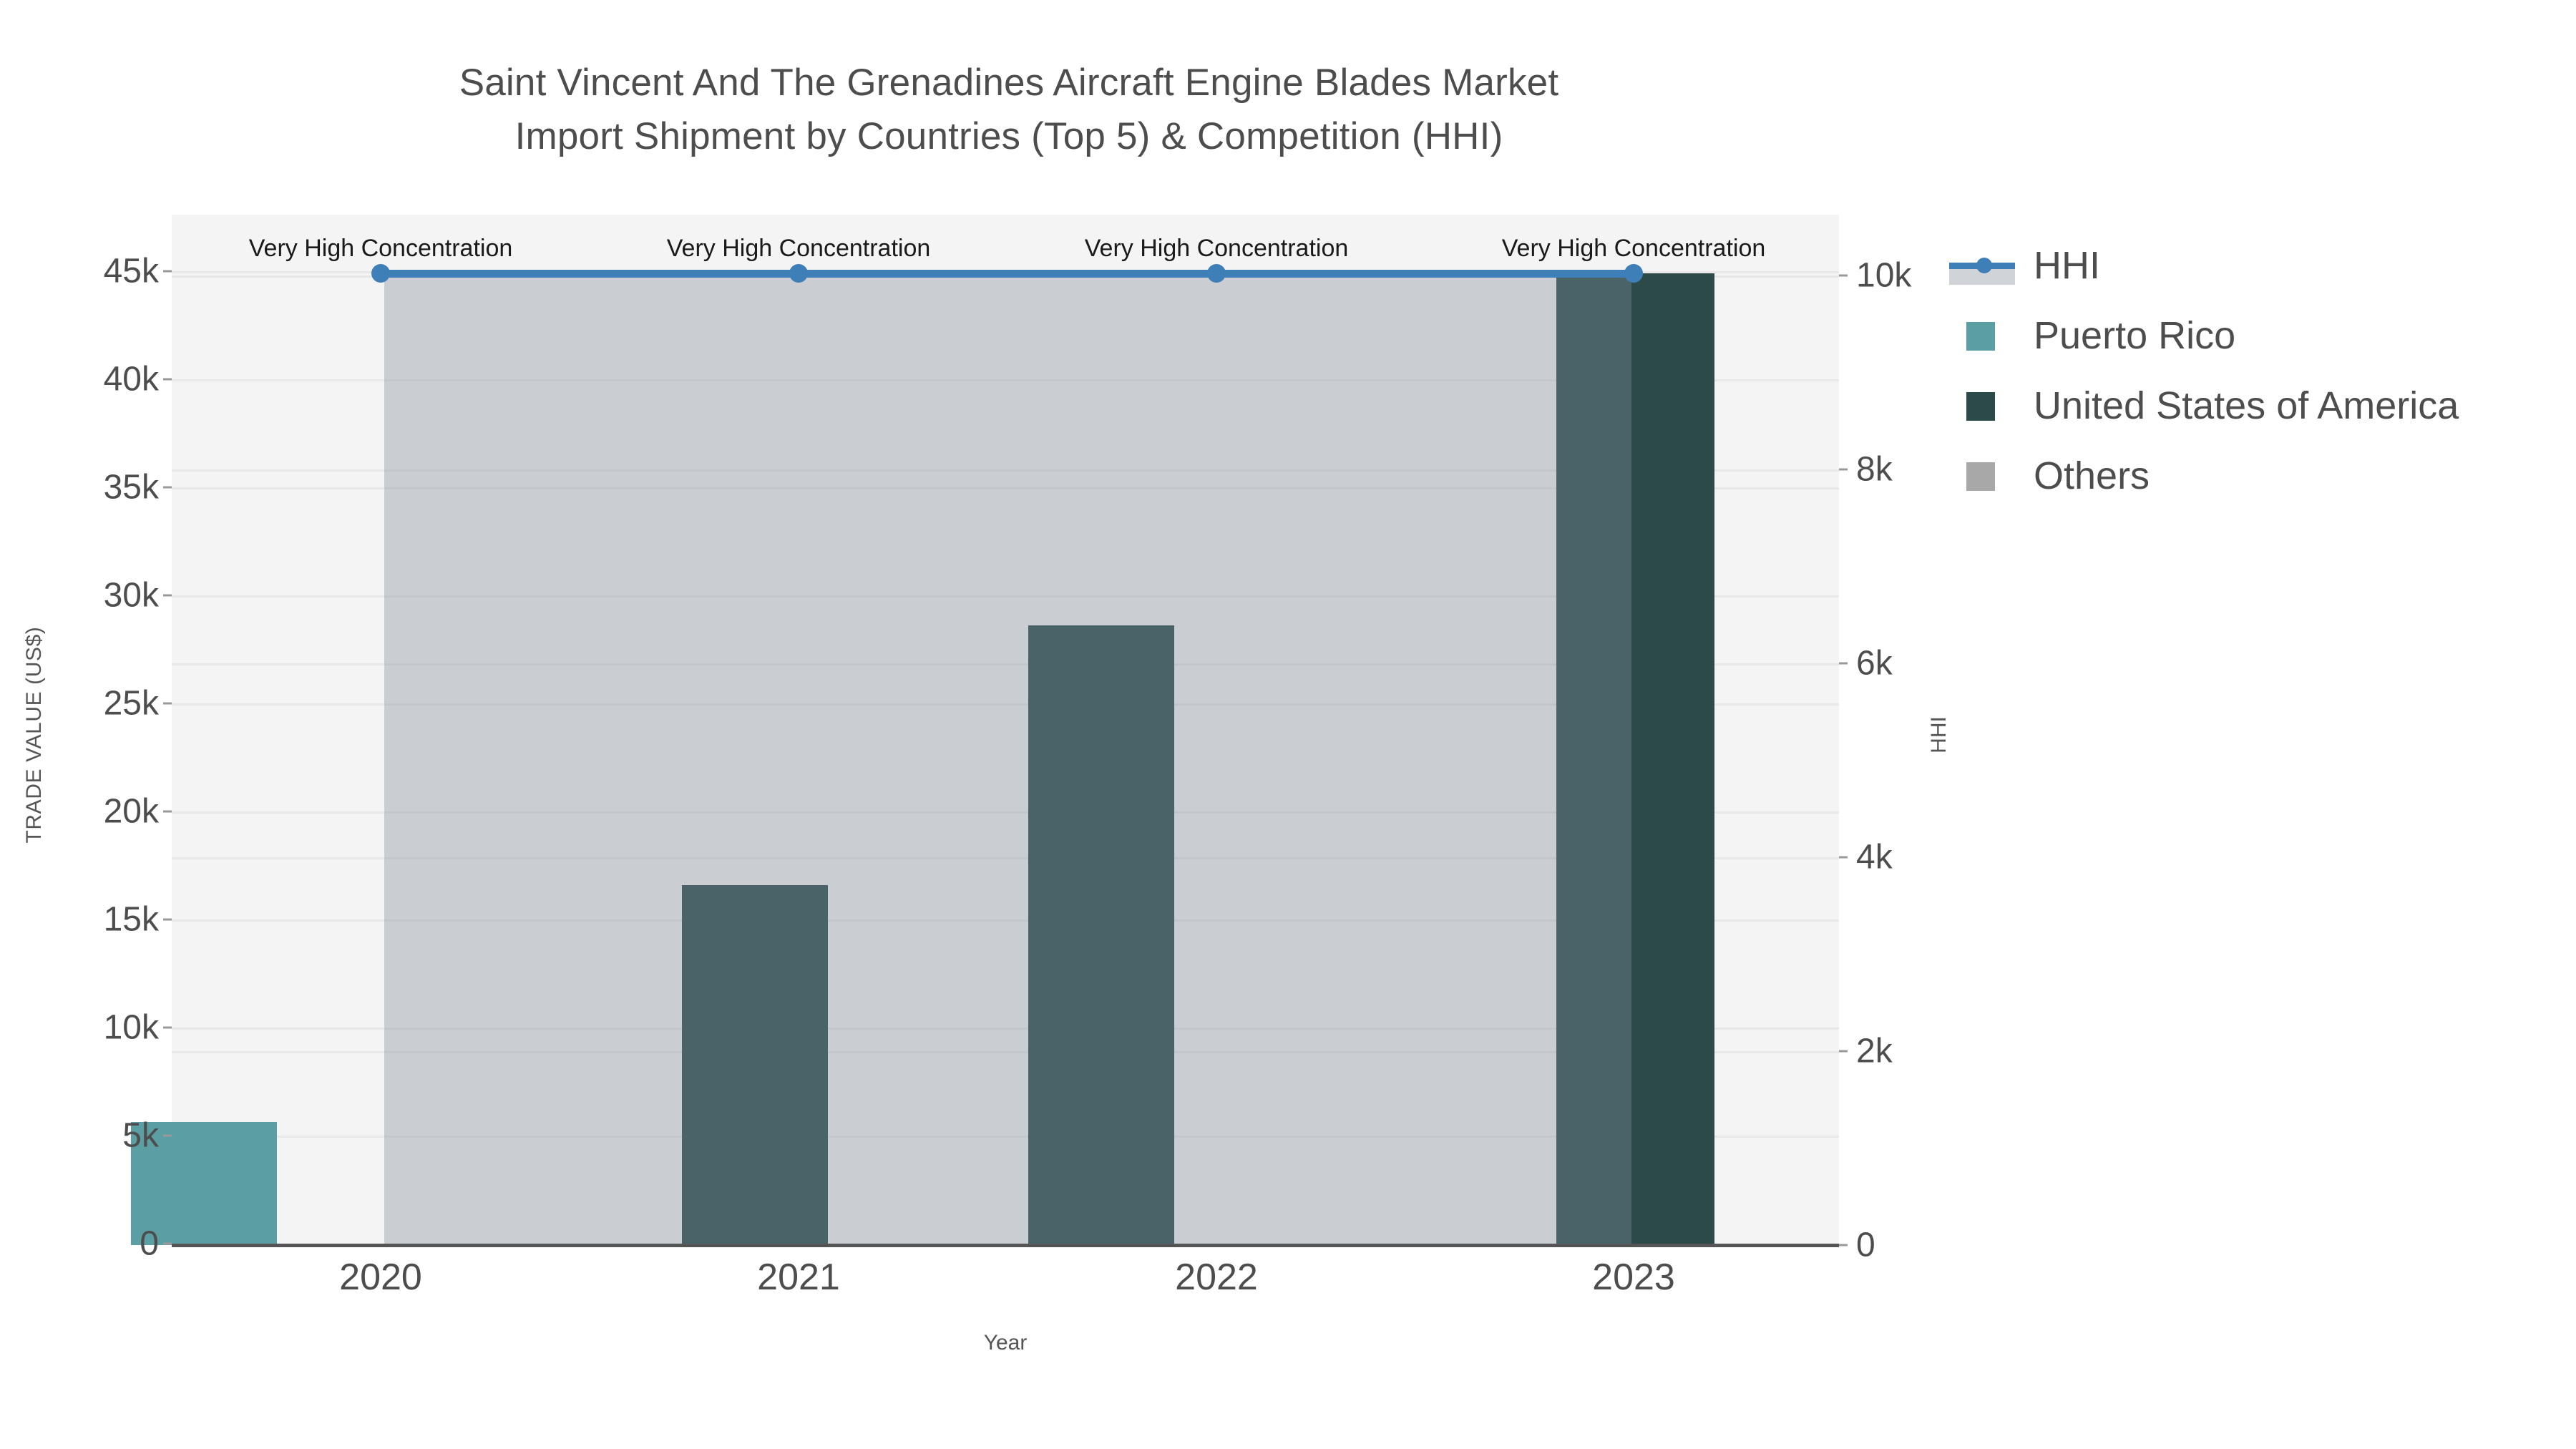  I want to click on tickmark-left-35k, so click(167, 487).